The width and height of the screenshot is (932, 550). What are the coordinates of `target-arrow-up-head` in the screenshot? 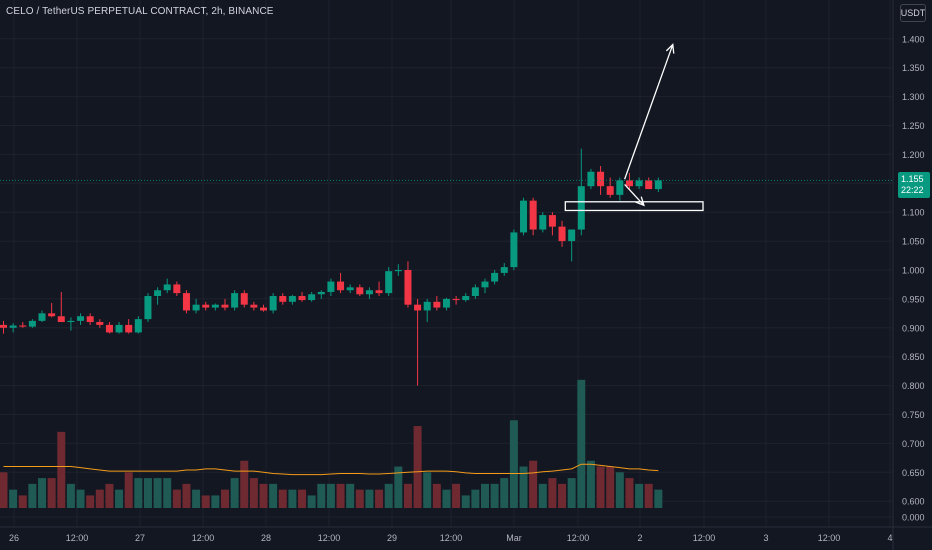 It's located at (670, 48).